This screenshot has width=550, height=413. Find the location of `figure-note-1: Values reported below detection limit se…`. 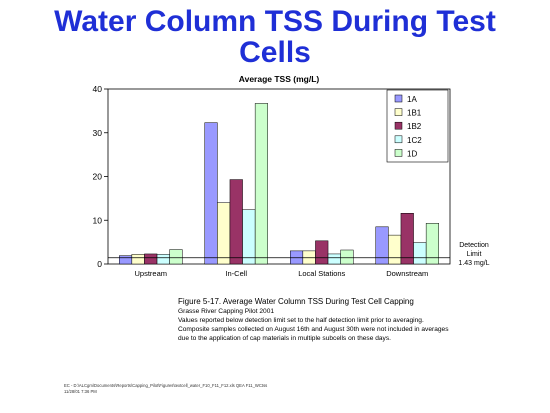

figure-note-1: Values reported below detection limit se… is located at coordinates (301, 320).